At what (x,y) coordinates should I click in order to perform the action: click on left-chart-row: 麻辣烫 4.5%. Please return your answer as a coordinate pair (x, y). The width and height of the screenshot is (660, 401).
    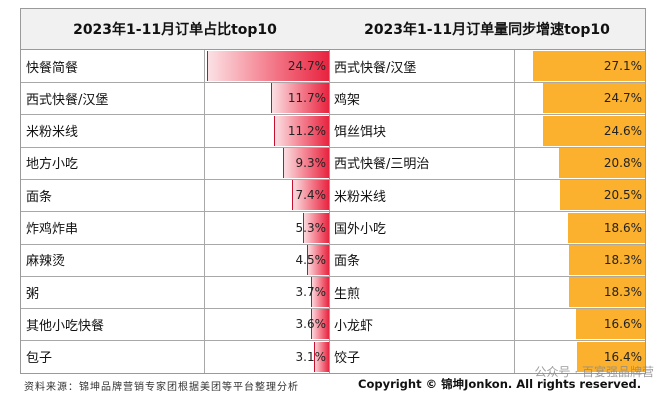
    Looking at the image, I should click on (175, 260).